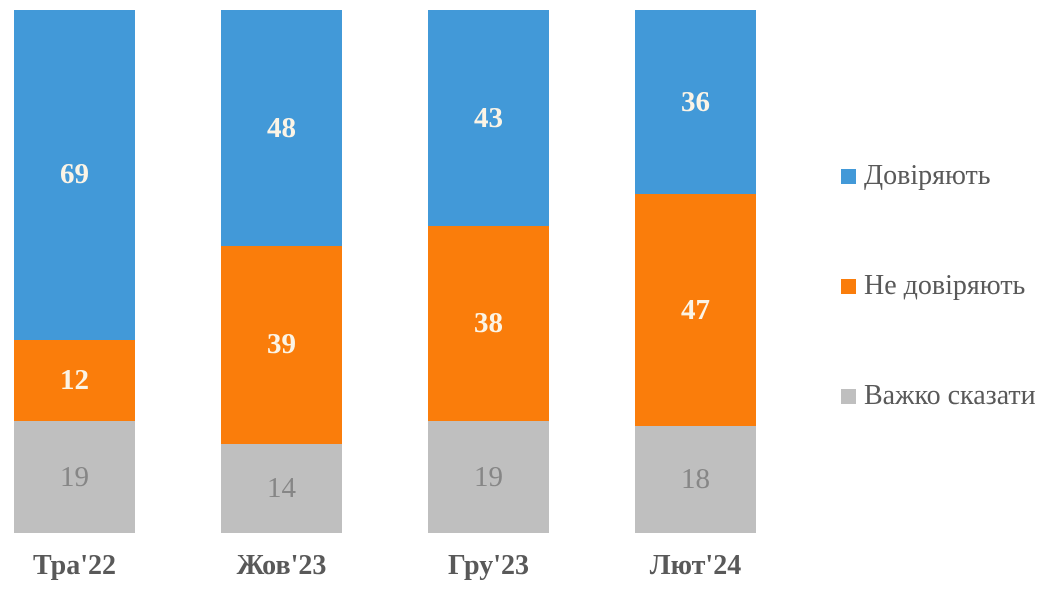 The height and width of the screenshot is (598, 1062). I want to click on legend-item-trust: Довіряють, so click(916, 176).